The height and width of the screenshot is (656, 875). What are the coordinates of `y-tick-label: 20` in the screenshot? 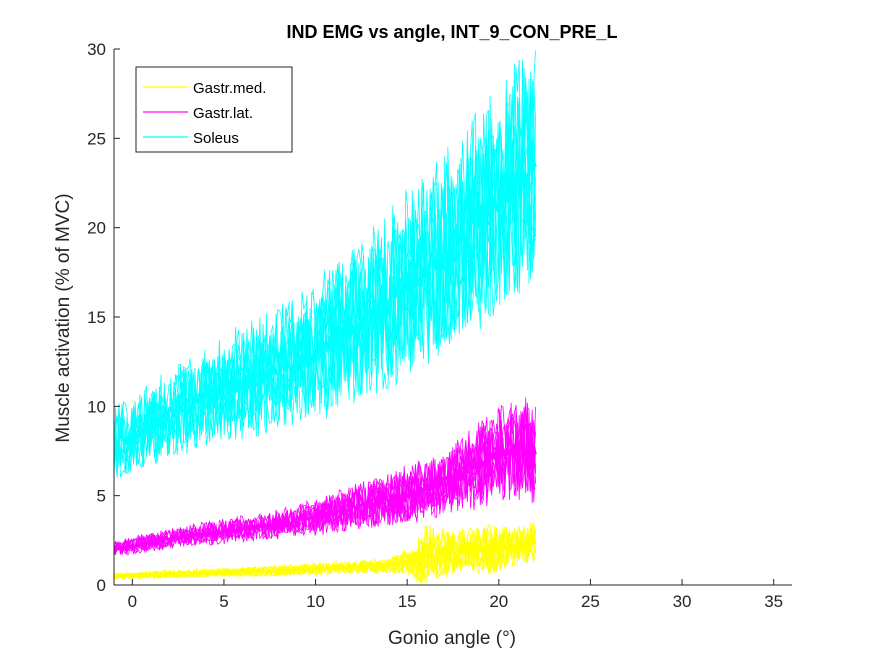 It's located at (96, 228).